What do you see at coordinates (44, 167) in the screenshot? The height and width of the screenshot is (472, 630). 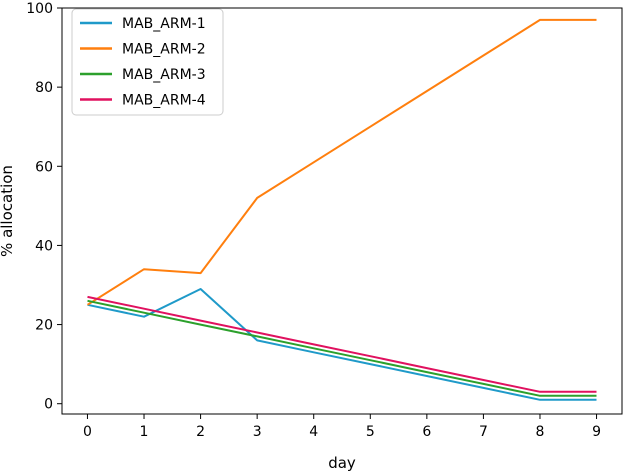 I see `y-tick-label: 60` at bounding box center [44, 167].